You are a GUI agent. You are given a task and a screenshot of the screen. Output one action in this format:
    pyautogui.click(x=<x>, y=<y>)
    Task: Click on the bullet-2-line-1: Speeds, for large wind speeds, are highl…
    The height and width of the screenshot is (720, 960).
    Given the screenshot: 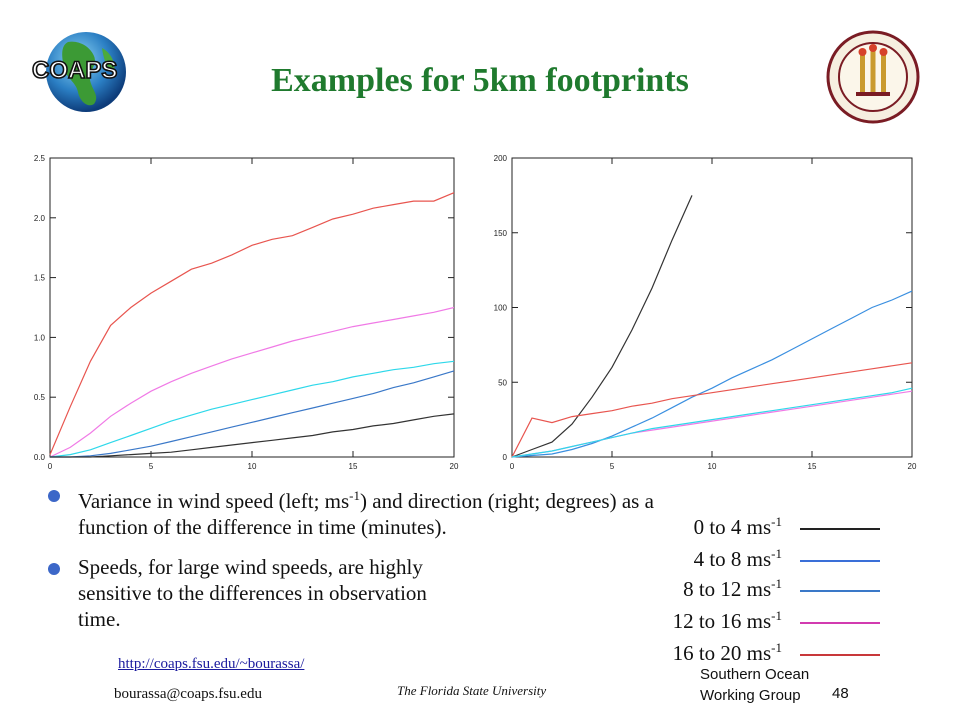 What is the action you would take?
    pyautogui.click(x=250, y=567)
    